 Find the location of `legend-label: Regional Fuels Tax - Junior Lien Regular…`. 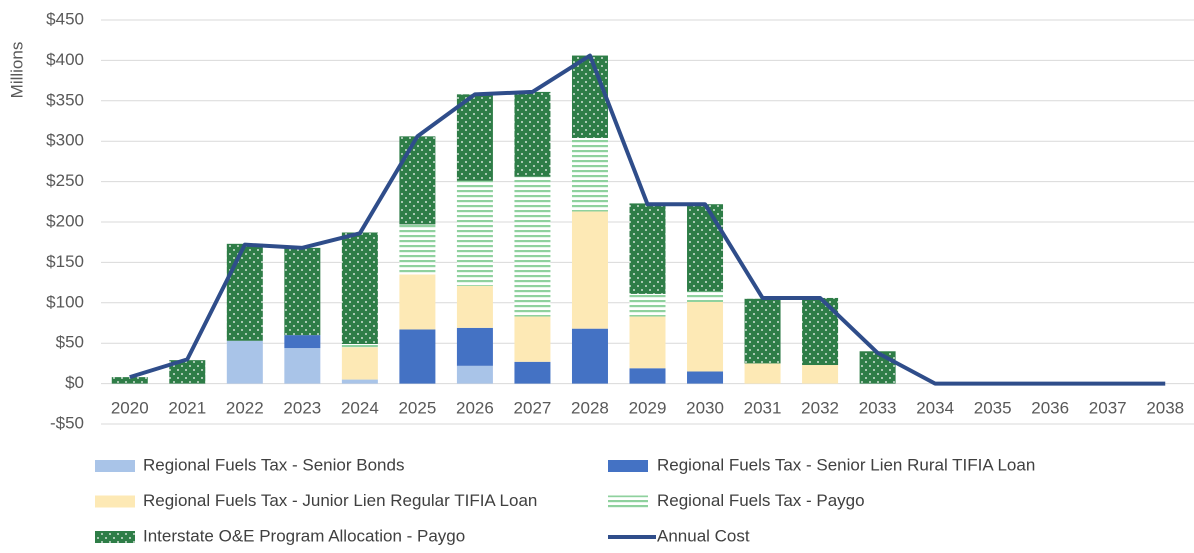

legend-label: Regional Fuels Tax - Junior Lien Regular… is located at coordinates (340, 500).